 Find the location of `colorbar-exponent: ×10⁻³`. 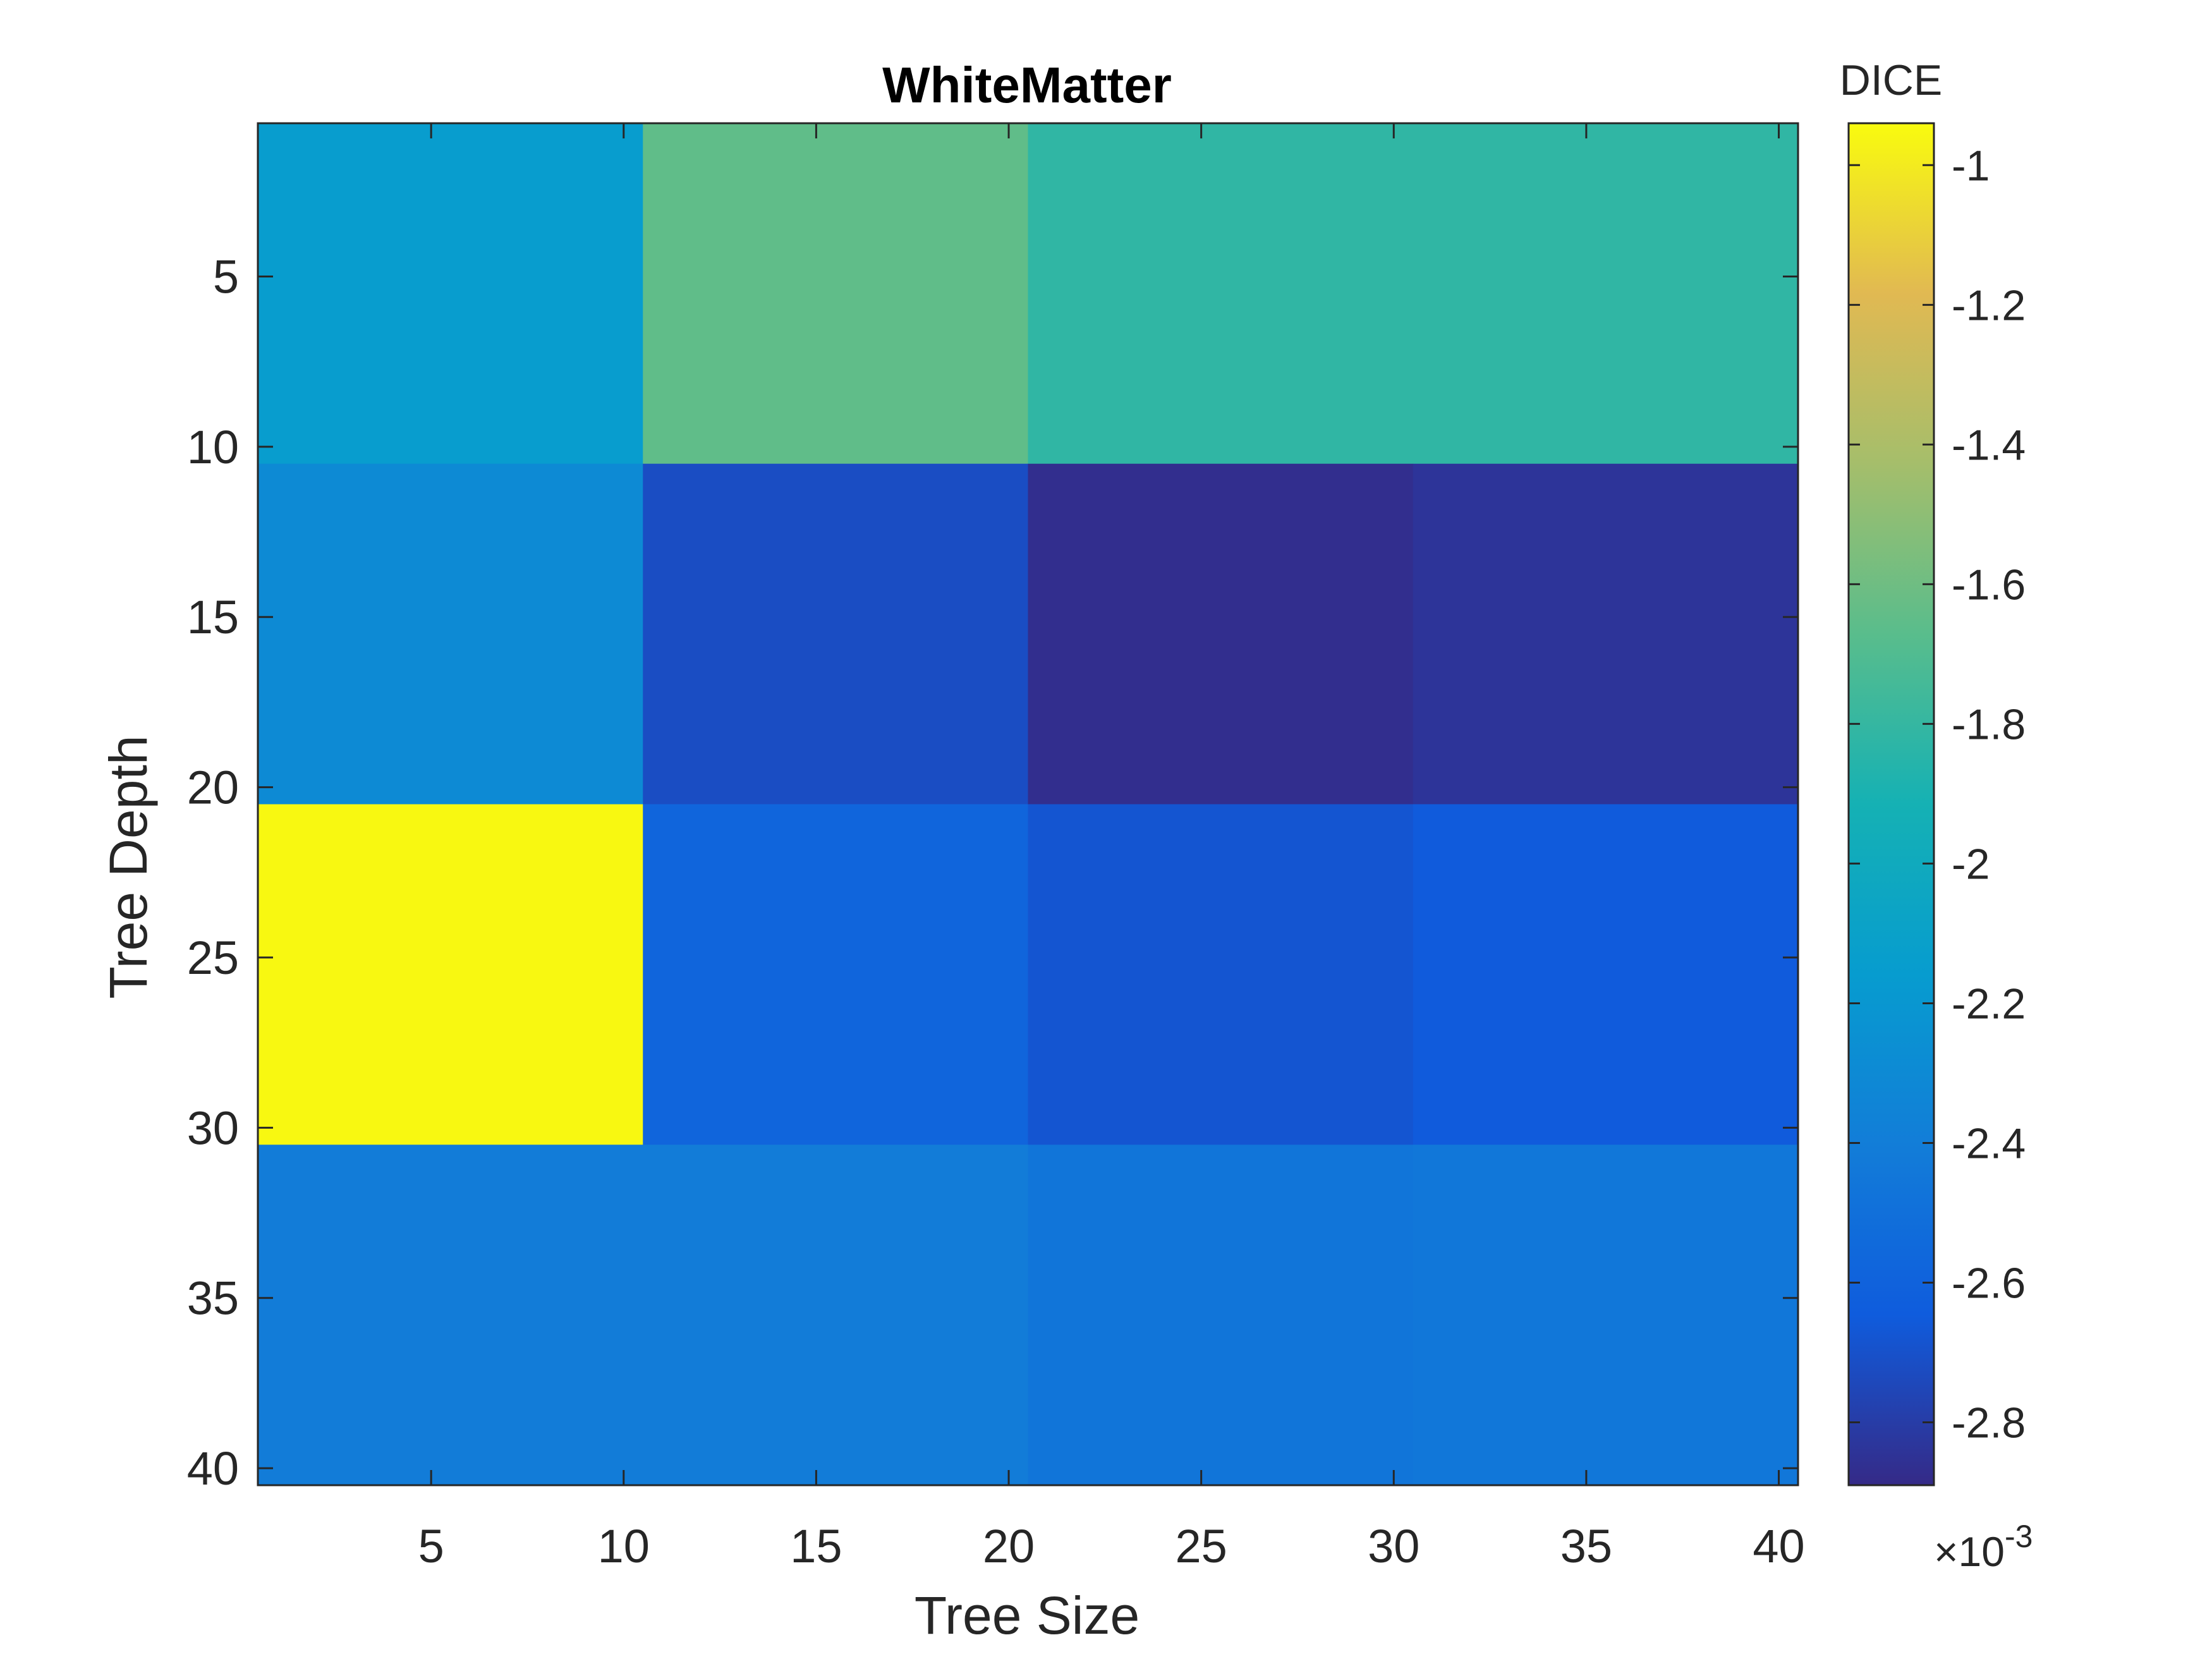

colorbar-exponent: ×10⁻³ is located at coordinates (1983, 1547).